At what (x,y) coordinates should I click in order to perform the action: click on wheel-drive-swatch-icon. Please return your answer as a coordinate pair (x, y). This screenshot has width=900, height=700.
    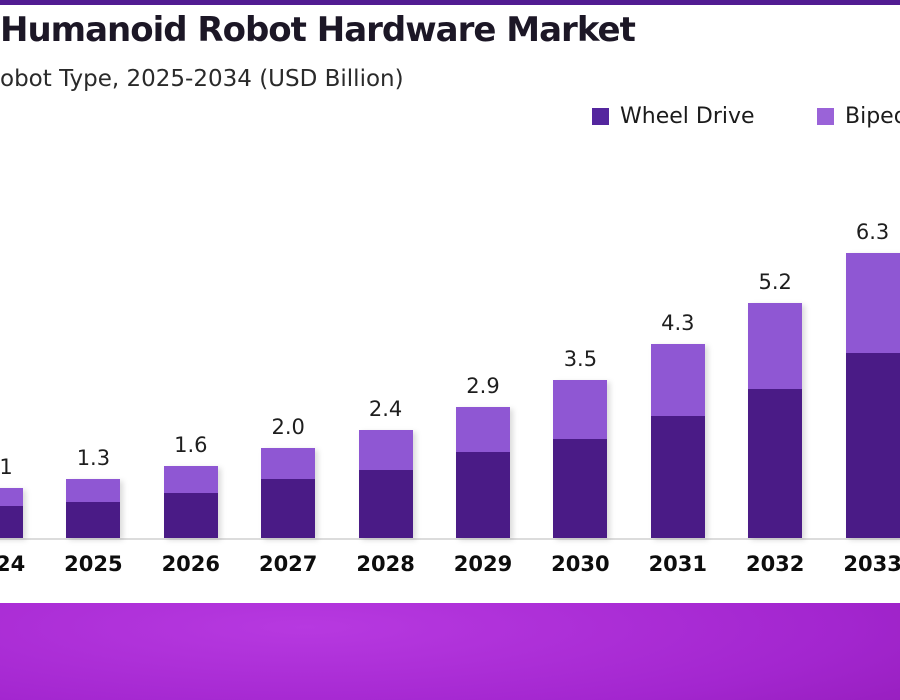
    Looking at the image, I should click on (600, 116).